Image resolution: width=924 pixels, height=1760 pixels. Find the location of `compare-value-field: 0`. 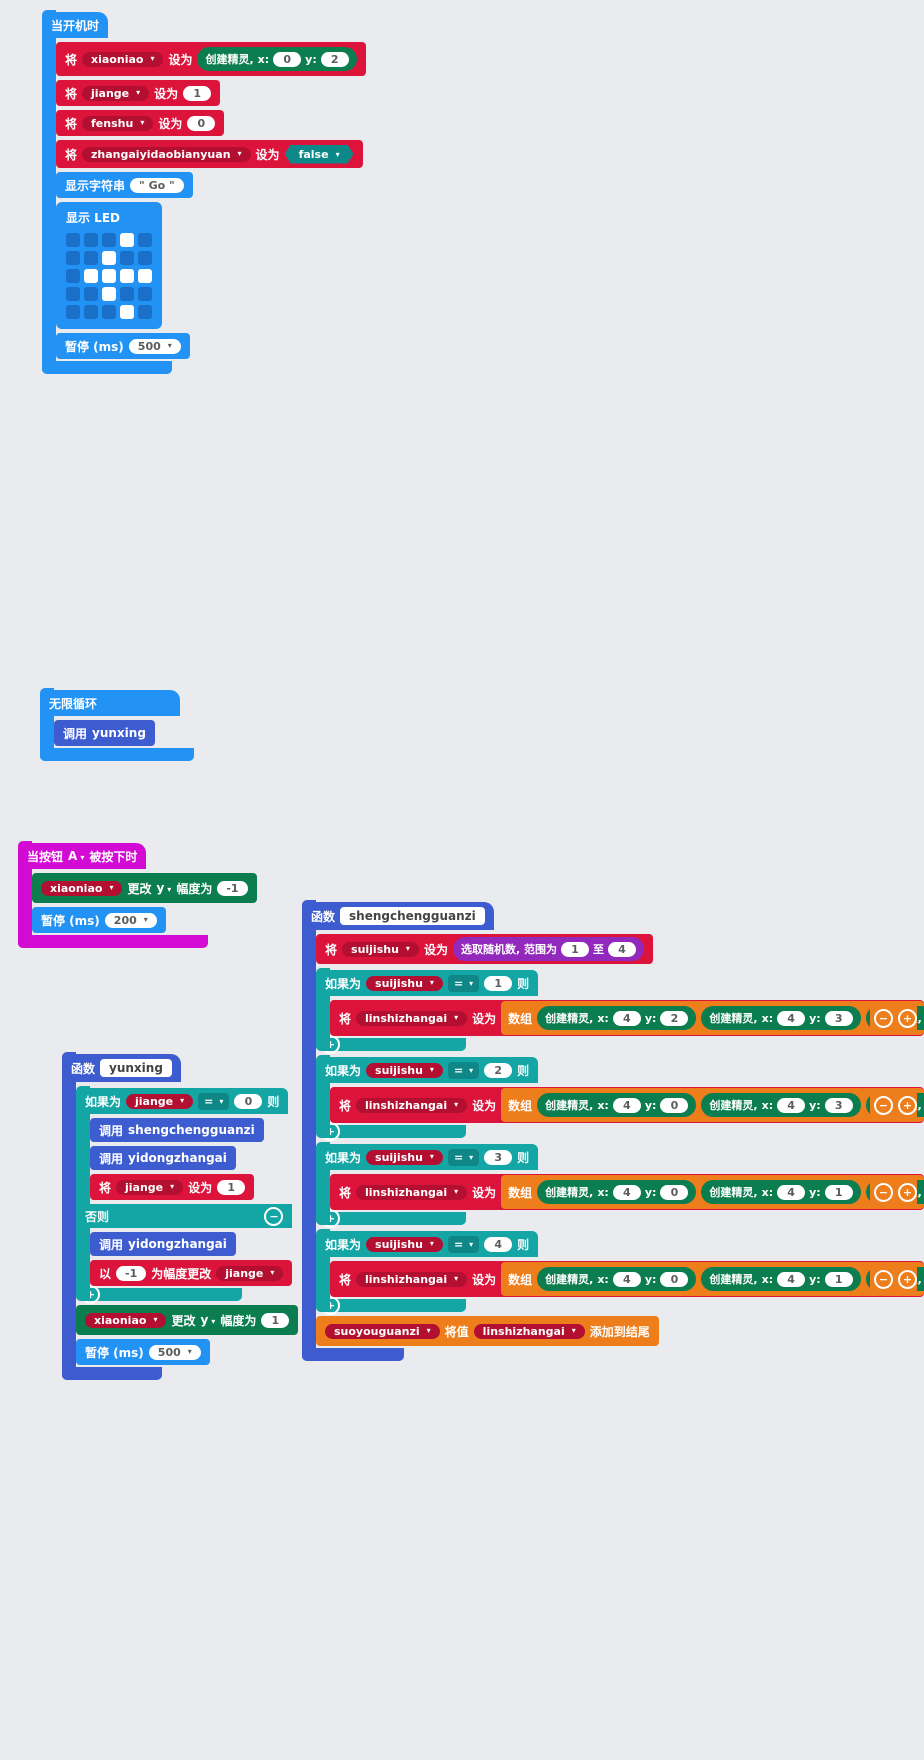

compare-value-field: 0 is located at coordinates (248, 1101).